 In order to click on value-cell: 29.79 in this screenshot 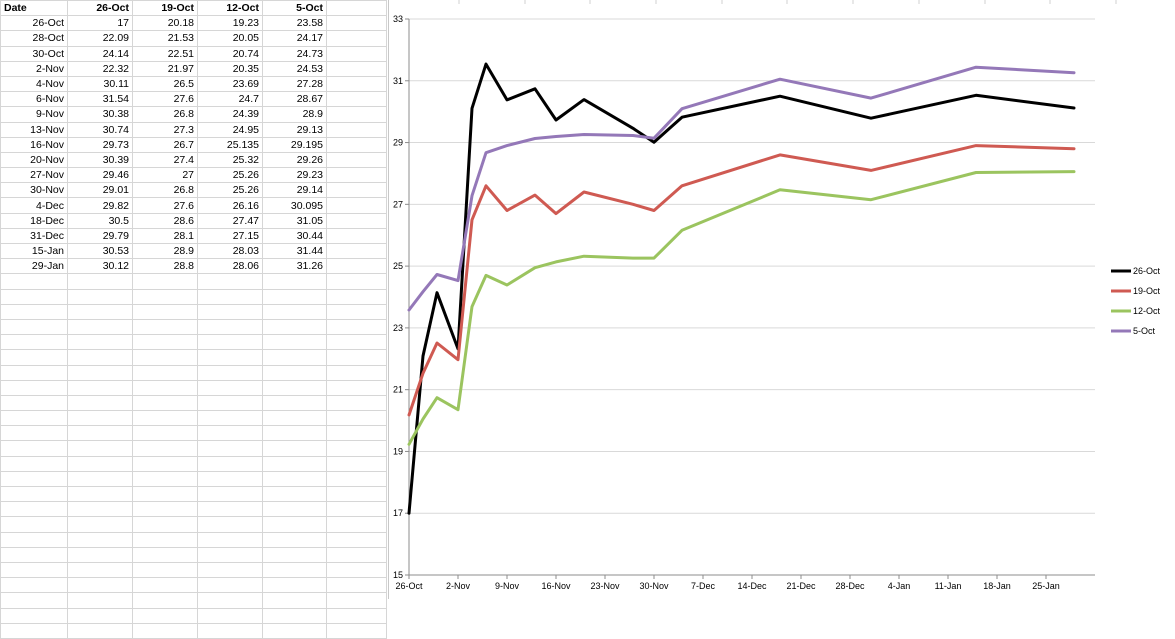, I will do `click(100, 236)`.